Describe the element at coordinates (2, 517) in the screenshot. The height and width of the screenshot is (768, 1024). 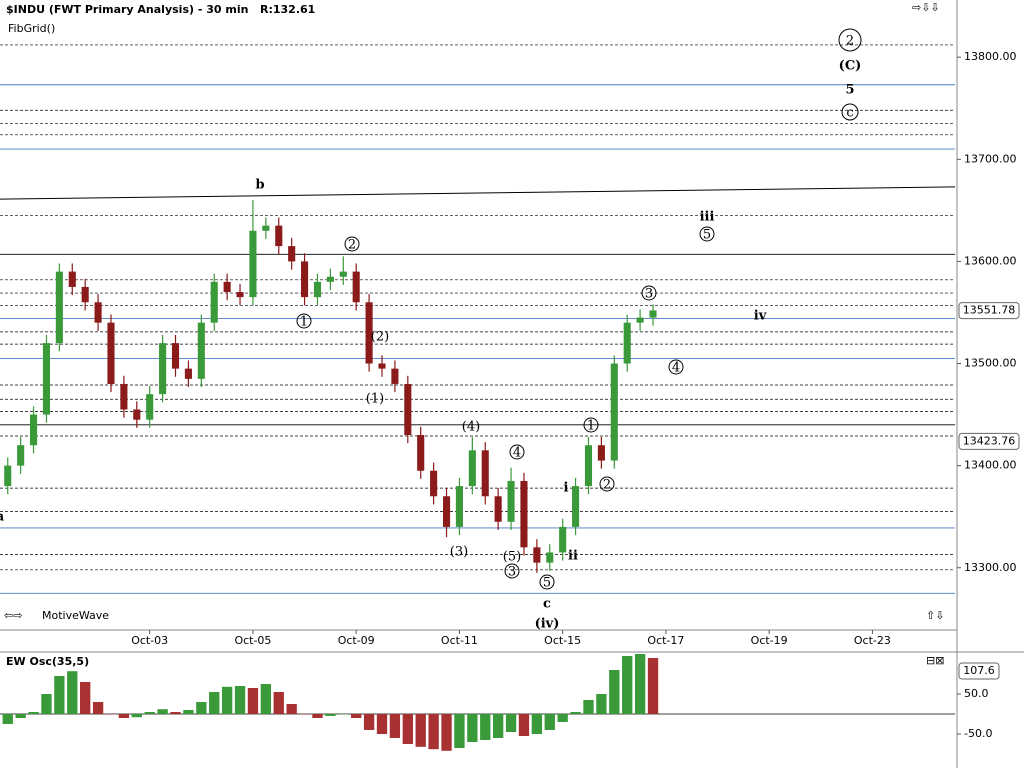
I see `wave-label: a` at that location.